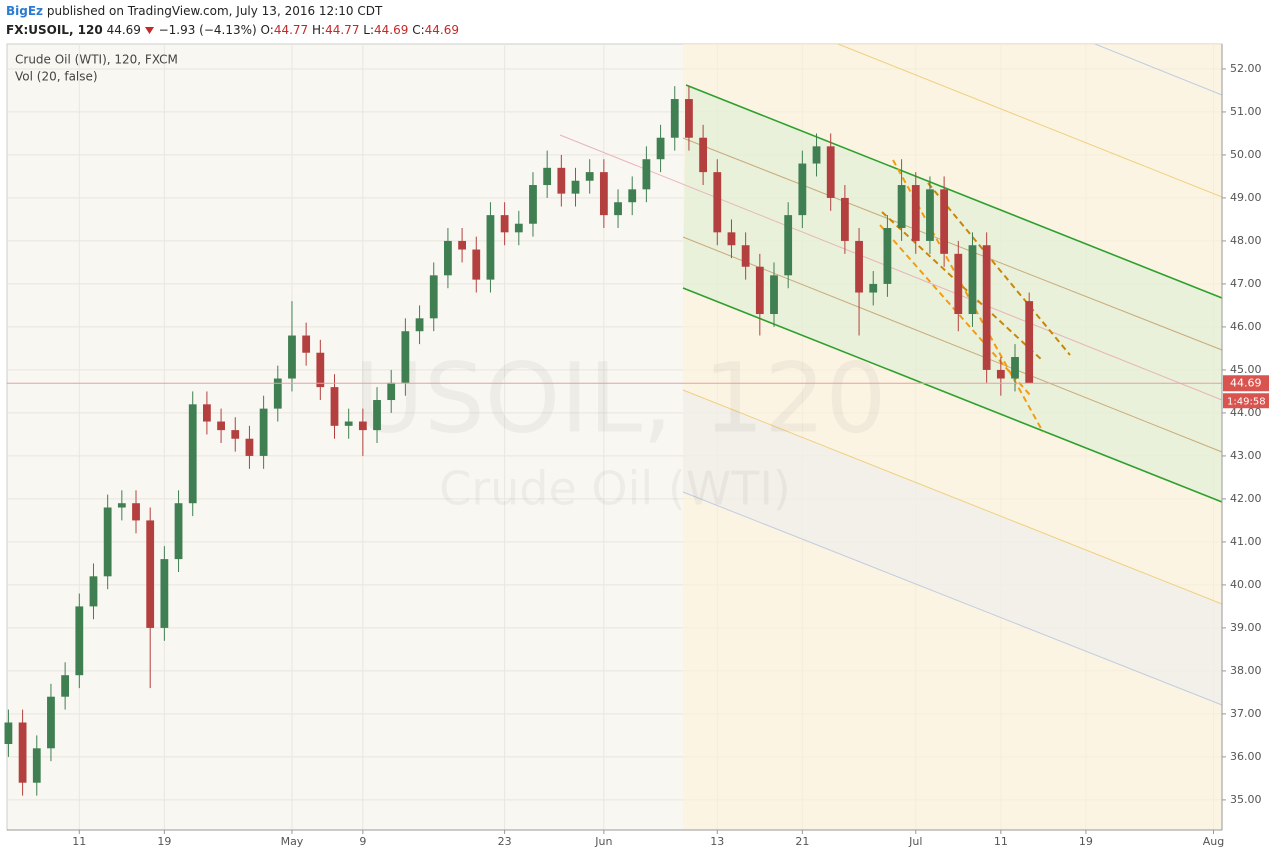 Image resolution: width=1270 pixels, height=857 pixels. I want to click on ohlc: O:44.77 H:44.77 L:44.69 C:44.69, so click(360, 30).